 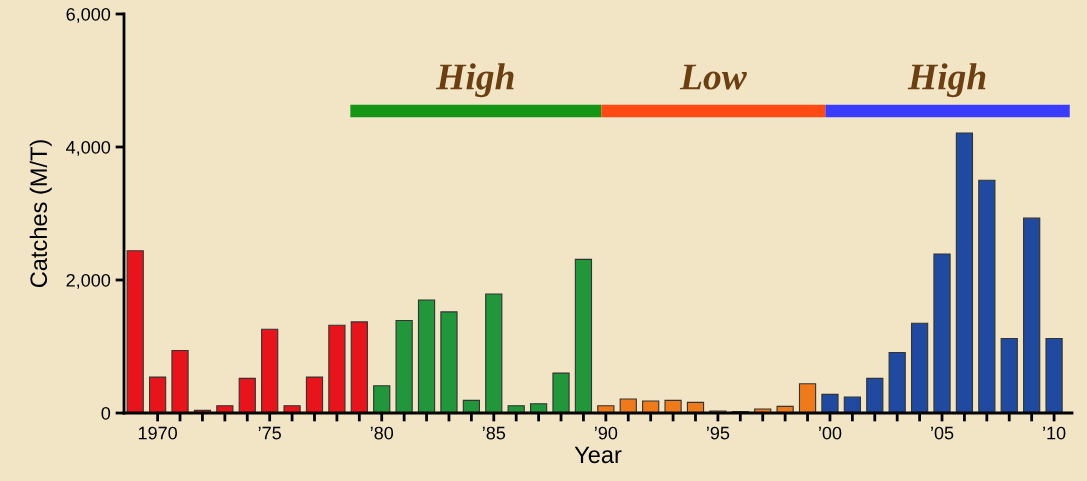 What do you see at coordinates (106, 413) in the screenshot?
I see `y-tick-label: 0` at bounding box center [106, 413].